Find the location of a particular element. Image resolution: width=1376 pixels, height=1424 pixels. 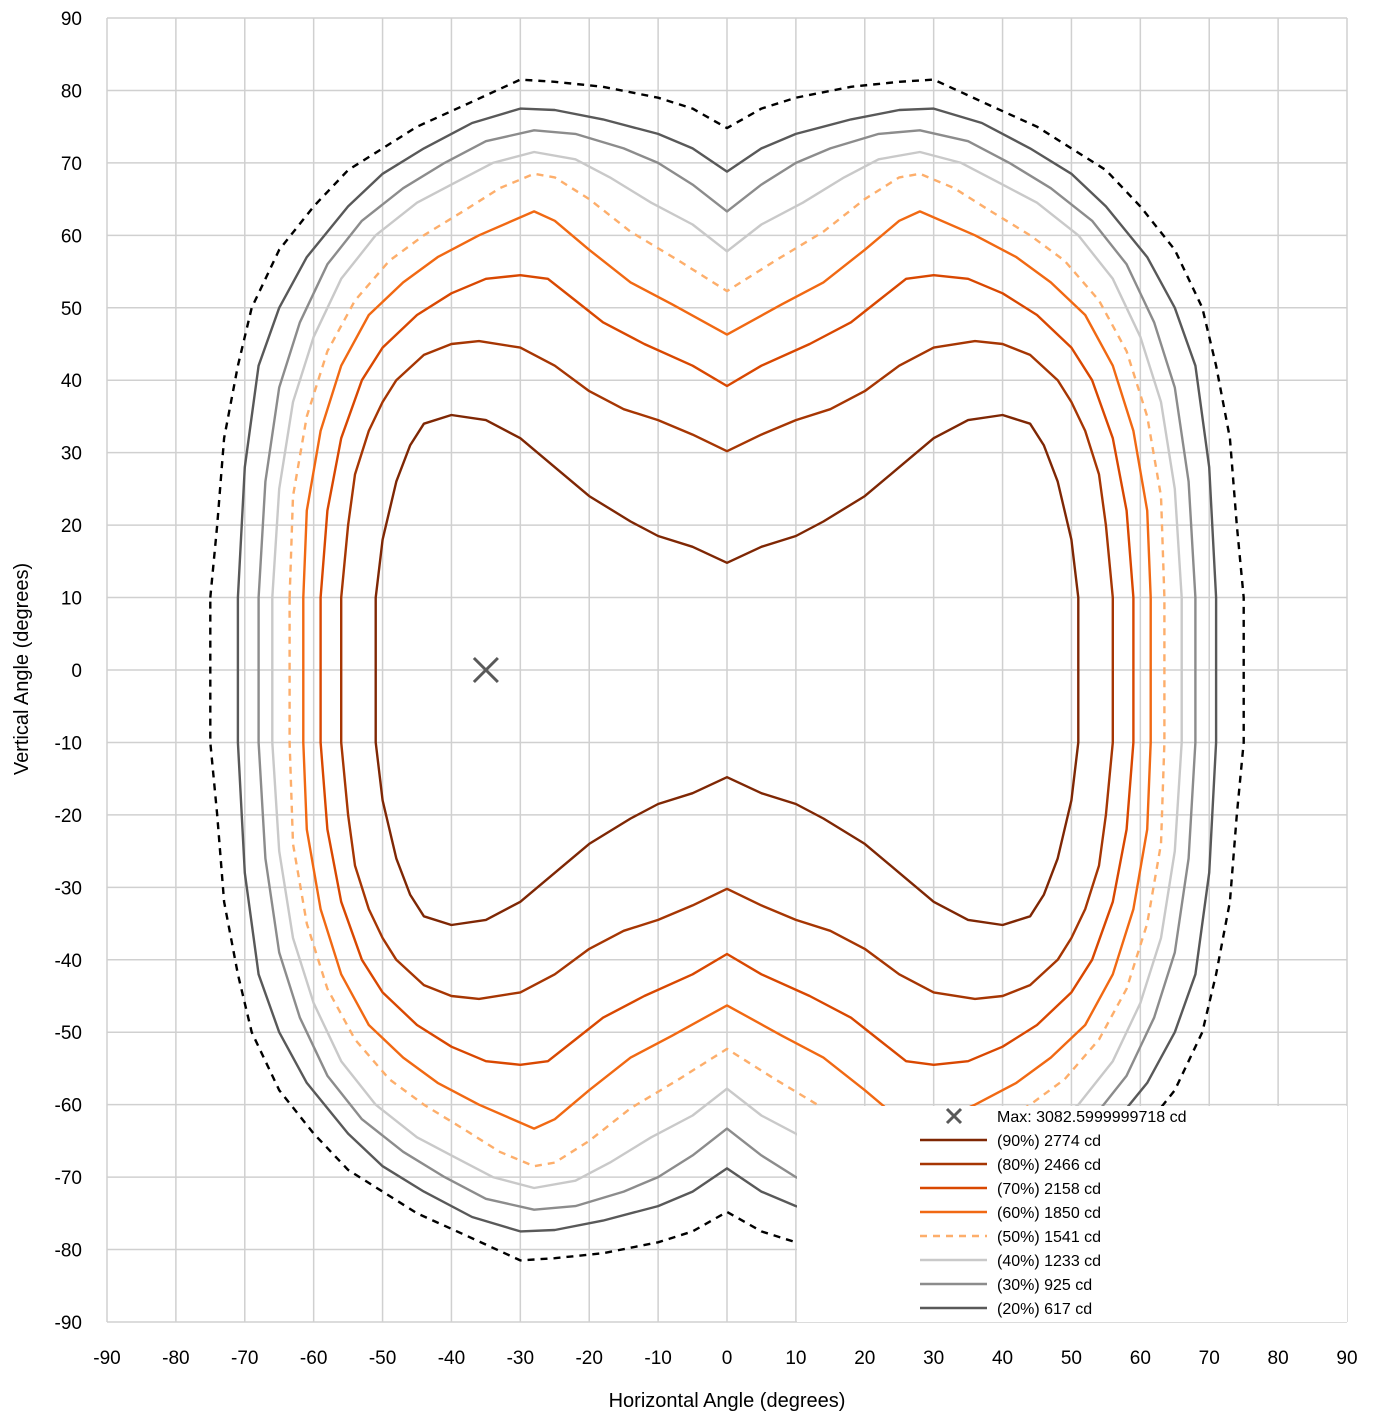

max-marker-layer is located at coordinates (485, 670).